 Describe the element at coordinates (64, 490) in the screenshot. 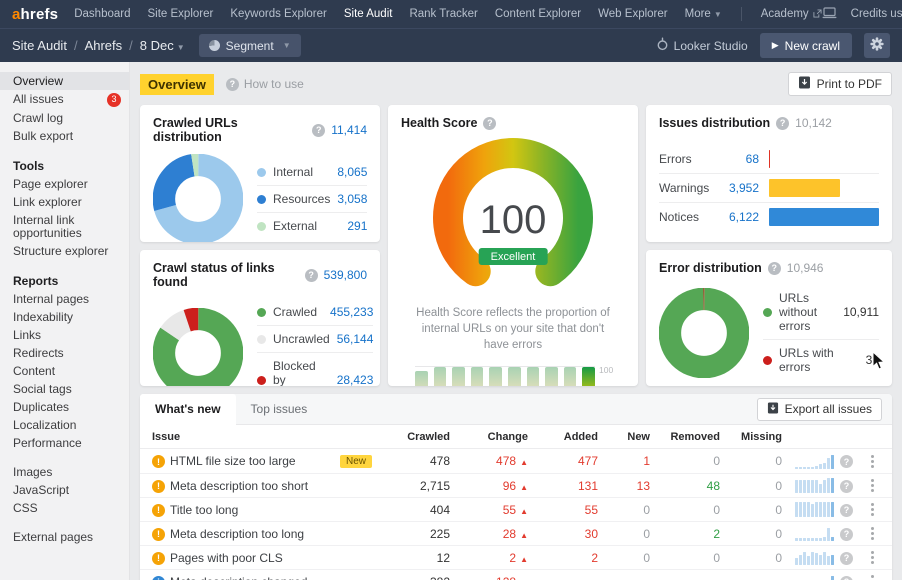

I see `sidebar-item-javascript: JavaScript` at that location.